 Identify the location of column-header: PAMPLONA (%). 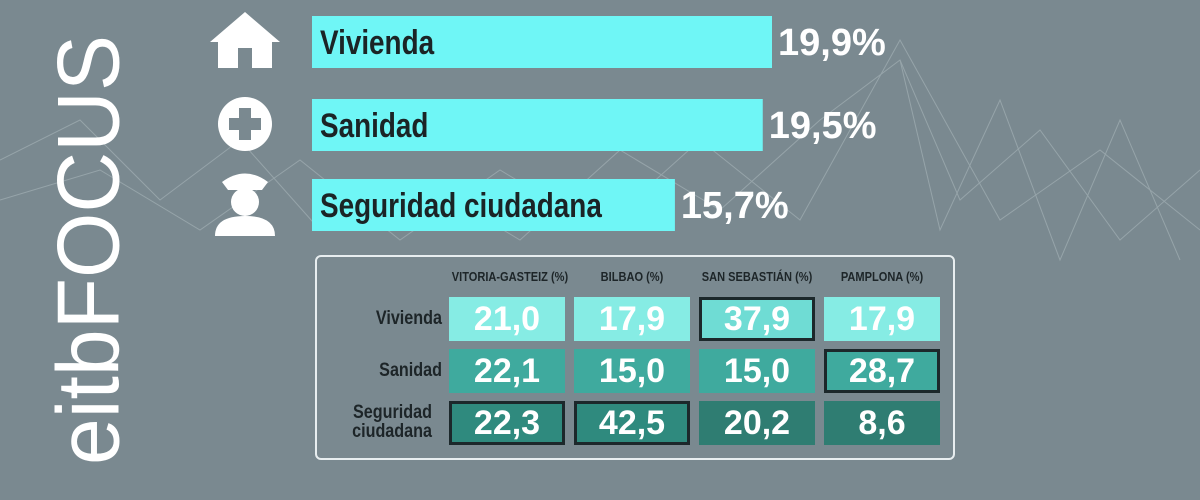
(882, 276).